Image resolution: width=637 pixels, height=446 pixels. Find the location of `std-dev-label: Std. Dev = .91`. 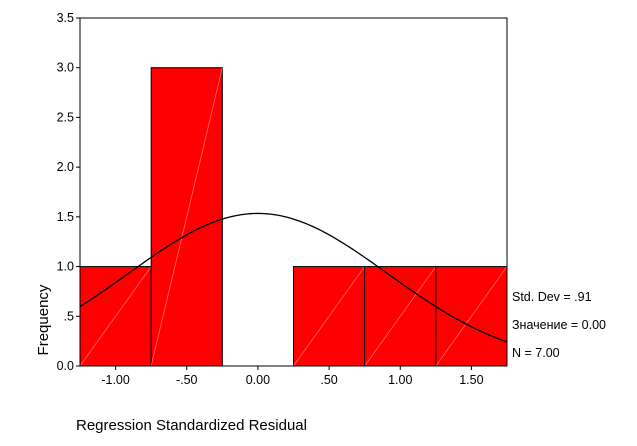

std-dev-label: Std. Dev = .91 is located at coordinates (552, 297).